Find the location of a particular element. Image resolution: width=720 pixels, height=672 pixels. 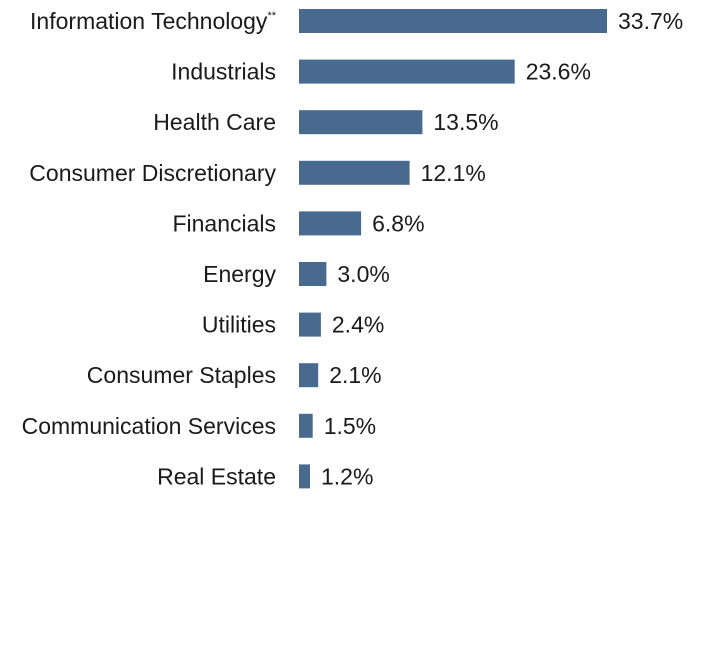

bar-energy is located at coordinates (313, 274).